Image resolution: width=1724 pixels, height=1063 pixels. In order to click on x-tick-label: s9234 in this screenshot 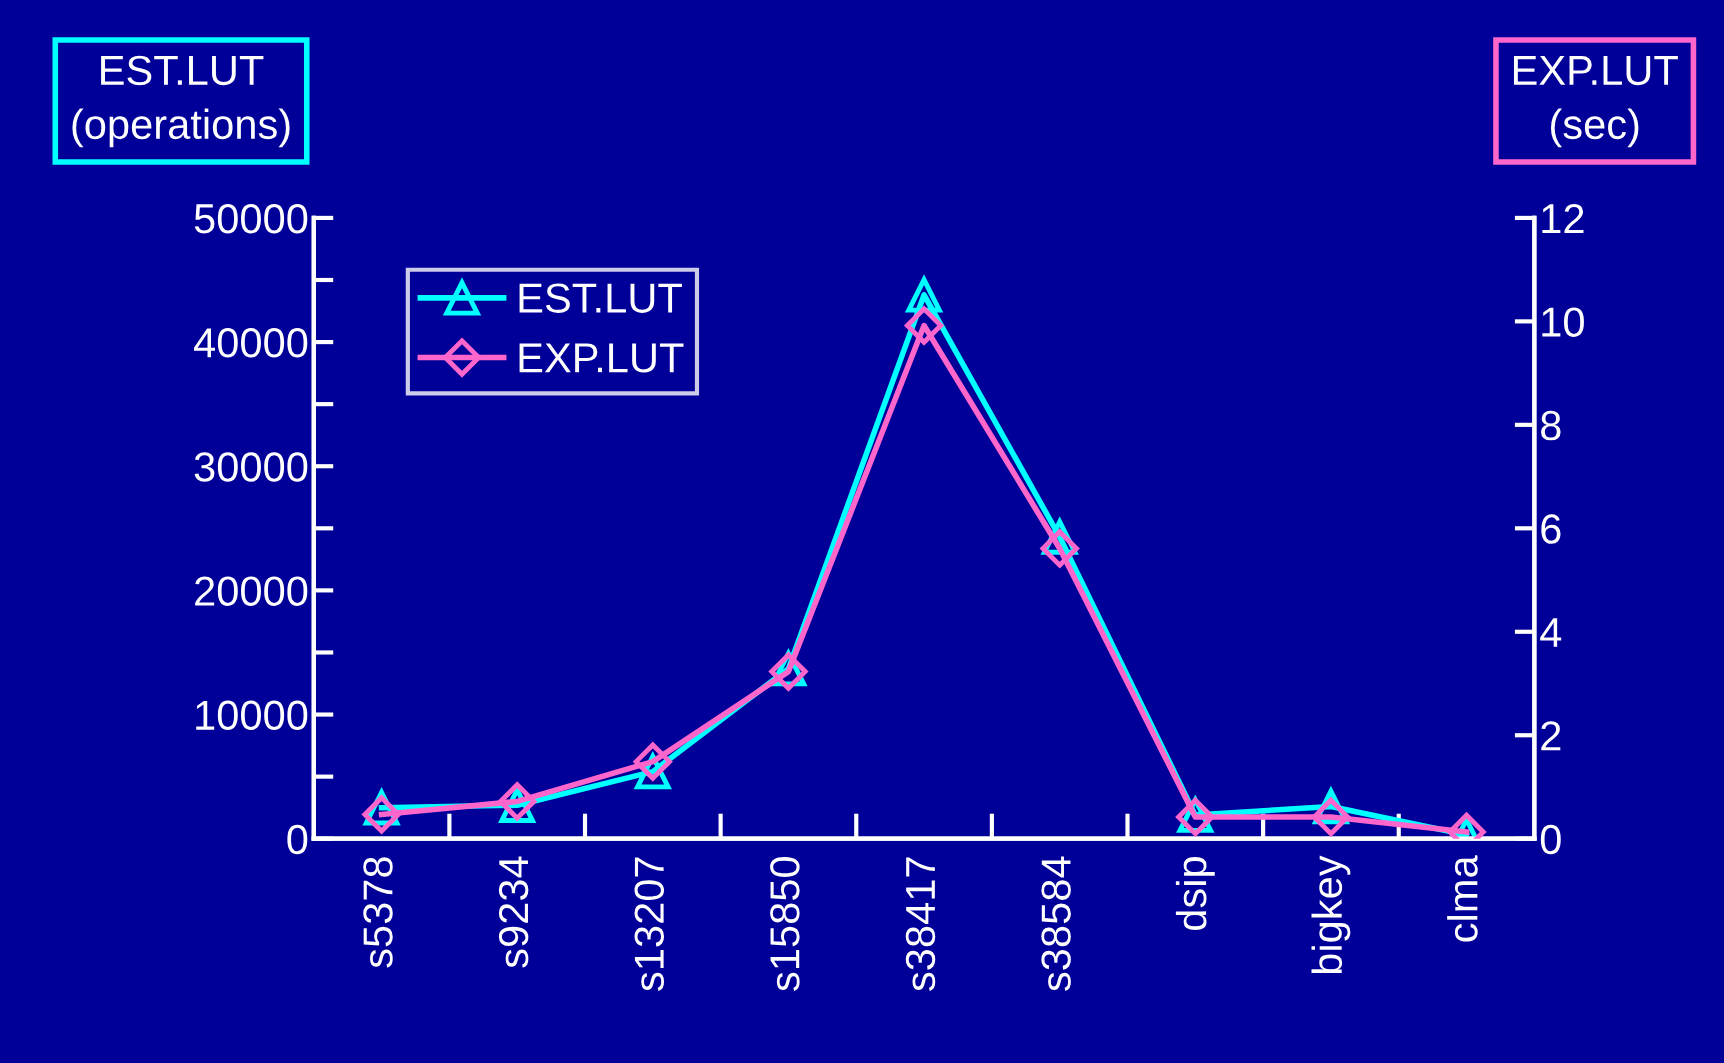, I will do `click(513, 912)`.